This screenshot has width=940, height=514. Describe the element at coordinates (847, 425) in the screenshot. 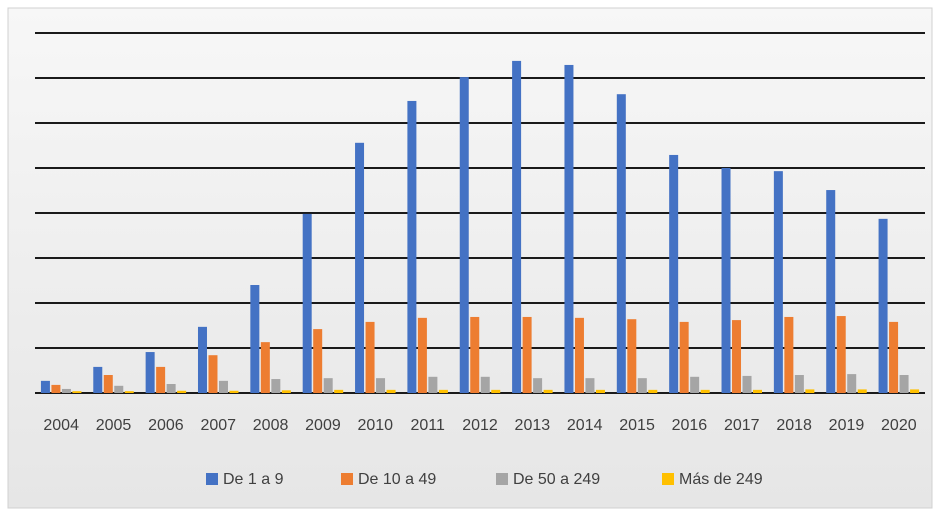

I see `x-tick-label: 2019` at that location.